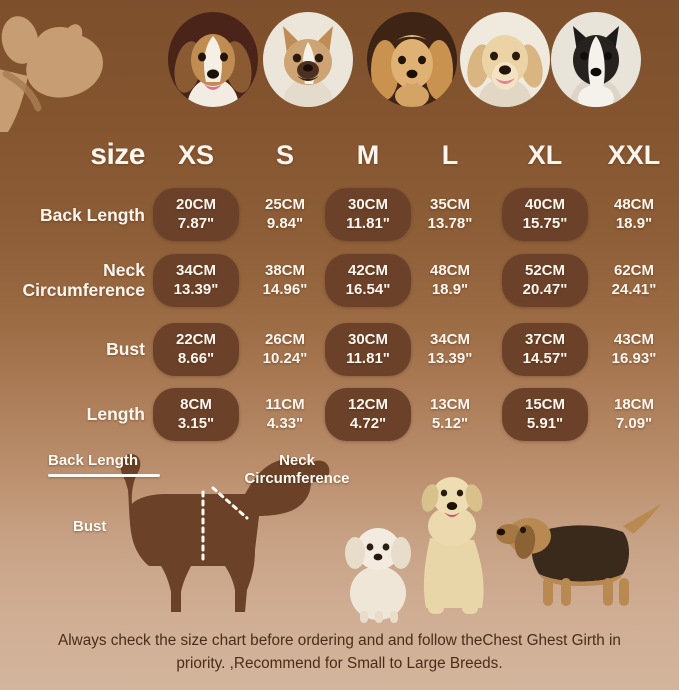 This screenshot has width=679, height=690. What do you see at coordinates (196, 155) in the screenshot?
I see `column-header-xs: XS` at bounding box center [196, 155].